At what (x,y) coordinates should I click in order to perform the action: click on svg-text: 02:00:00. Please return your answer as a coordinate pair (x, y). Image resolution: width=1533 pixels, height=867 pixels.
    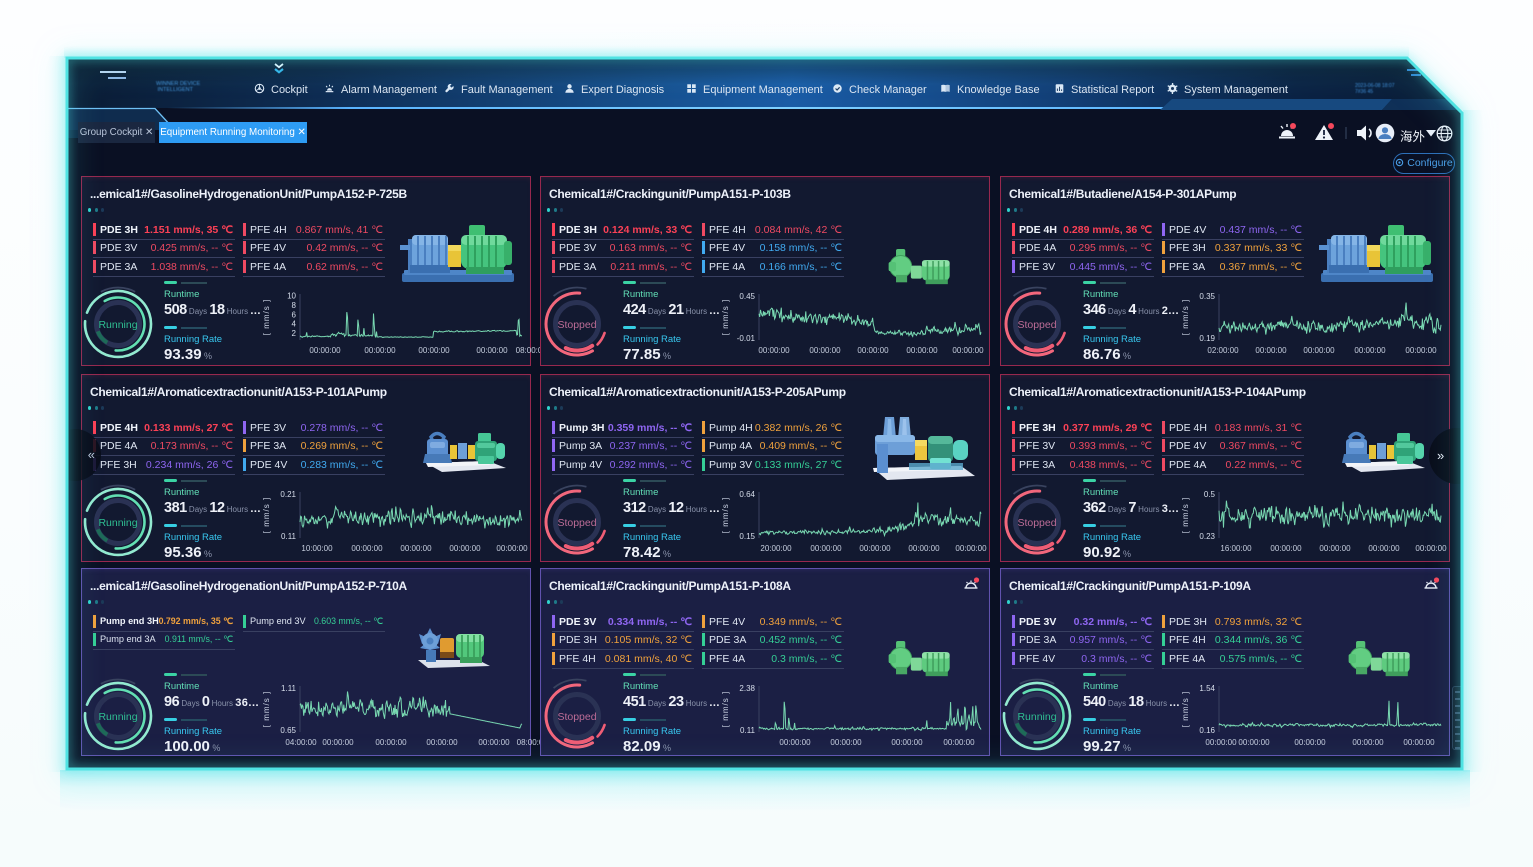
    Looking at the image, I should click on (1223, 350).